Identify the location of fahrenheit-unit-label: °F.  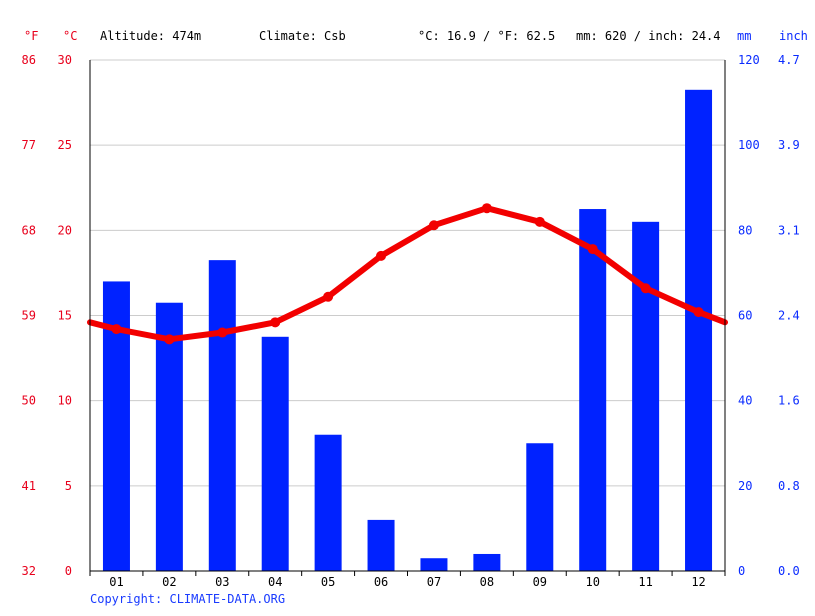
(31, 36).